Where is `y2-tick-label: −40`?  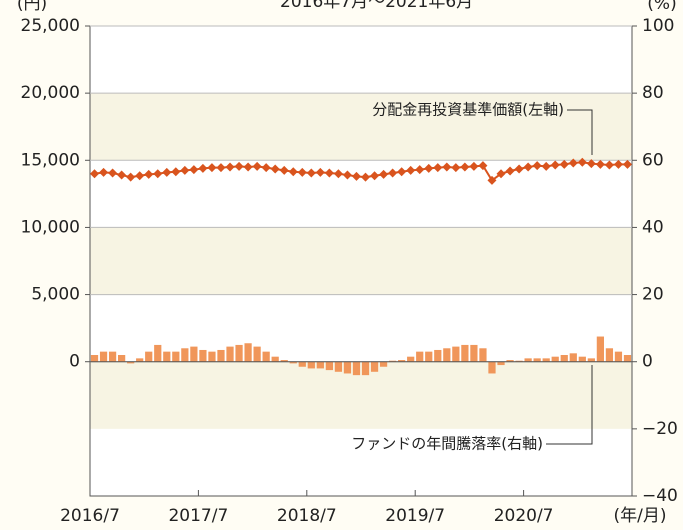 y2-tick-label: −40 is located at coordinates (660, 496).